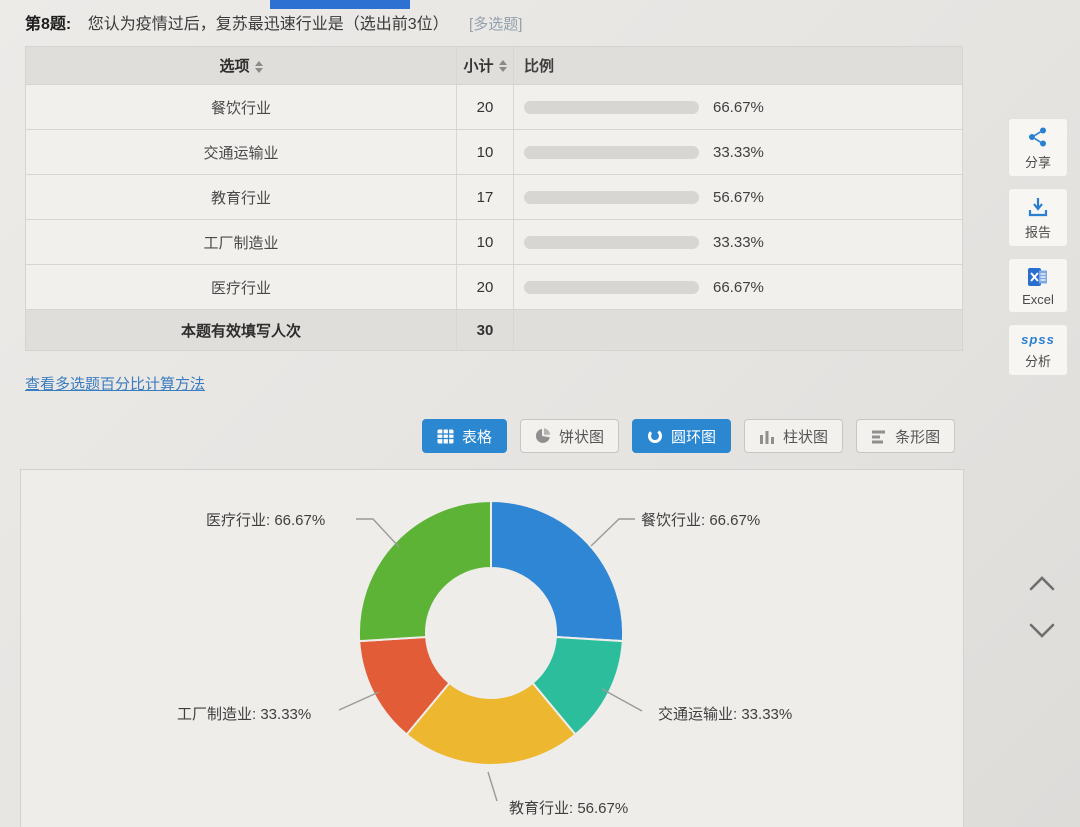  I want to click on table-header-row: 选项 小计 比例, so click(494, 66).